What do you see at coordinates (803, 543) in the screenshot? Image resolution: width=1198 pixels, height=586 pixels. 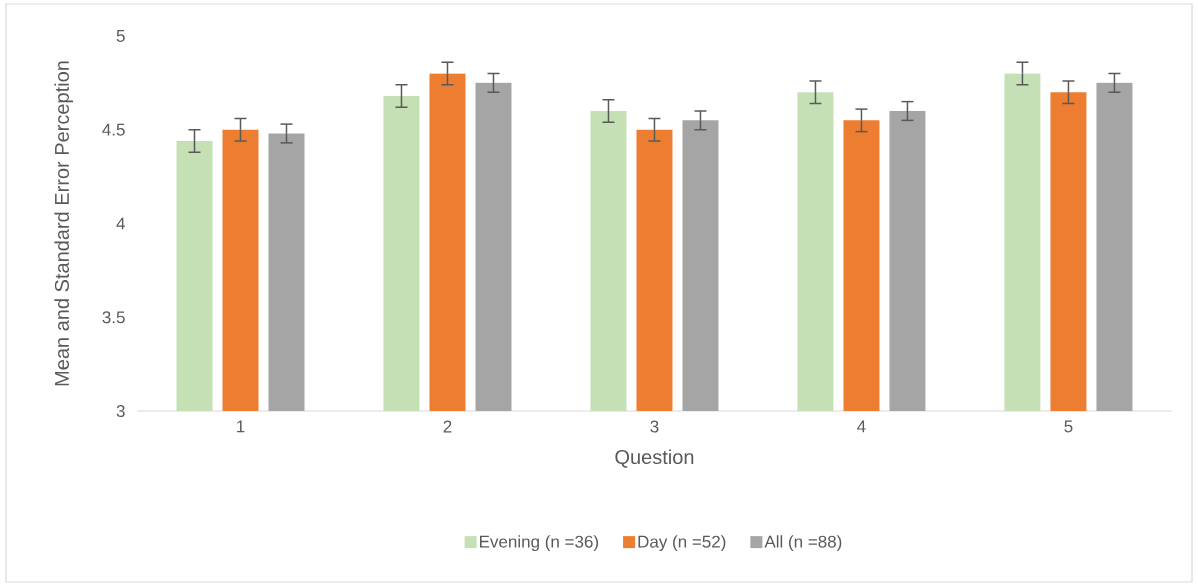 I see `legend-label: All (n =88)` at bounding box center [803, 543].